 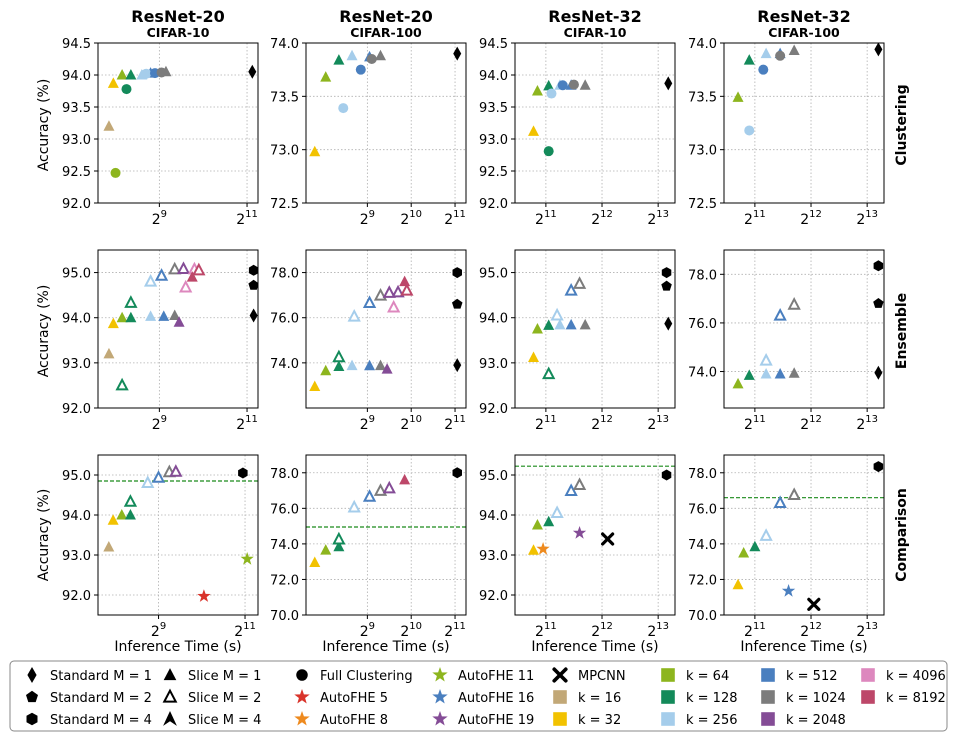 What do you see at coordinates (658, 423) in the screenshot?
I see `x-tick-label: 213` at bounding box center [658, 423].